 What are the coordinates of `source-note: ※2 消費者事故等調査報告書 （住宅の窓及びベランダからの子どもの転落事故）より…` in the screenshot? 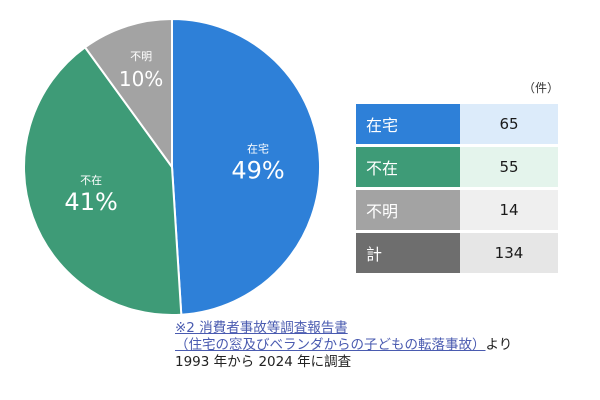 It's located at (343, 345).